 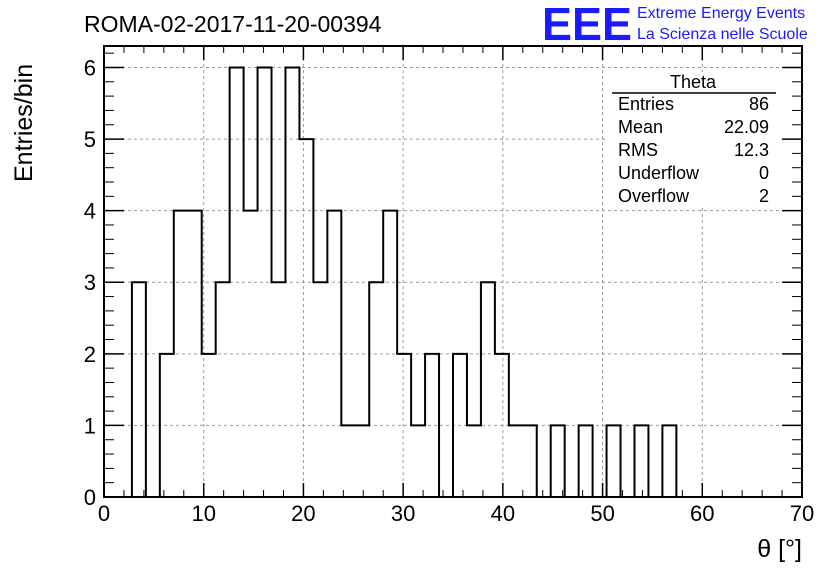 I want to click on x-tick-label: 40, so click(x=503, y=513).